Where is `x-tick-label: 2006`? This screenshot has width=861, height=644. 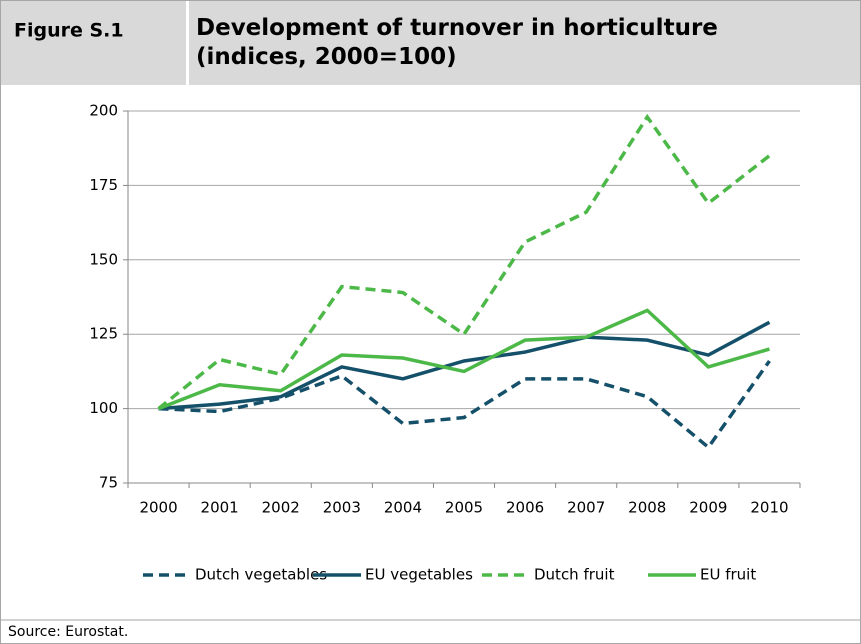
x-tick-label: 2006 is located at coordinates (525, 508).